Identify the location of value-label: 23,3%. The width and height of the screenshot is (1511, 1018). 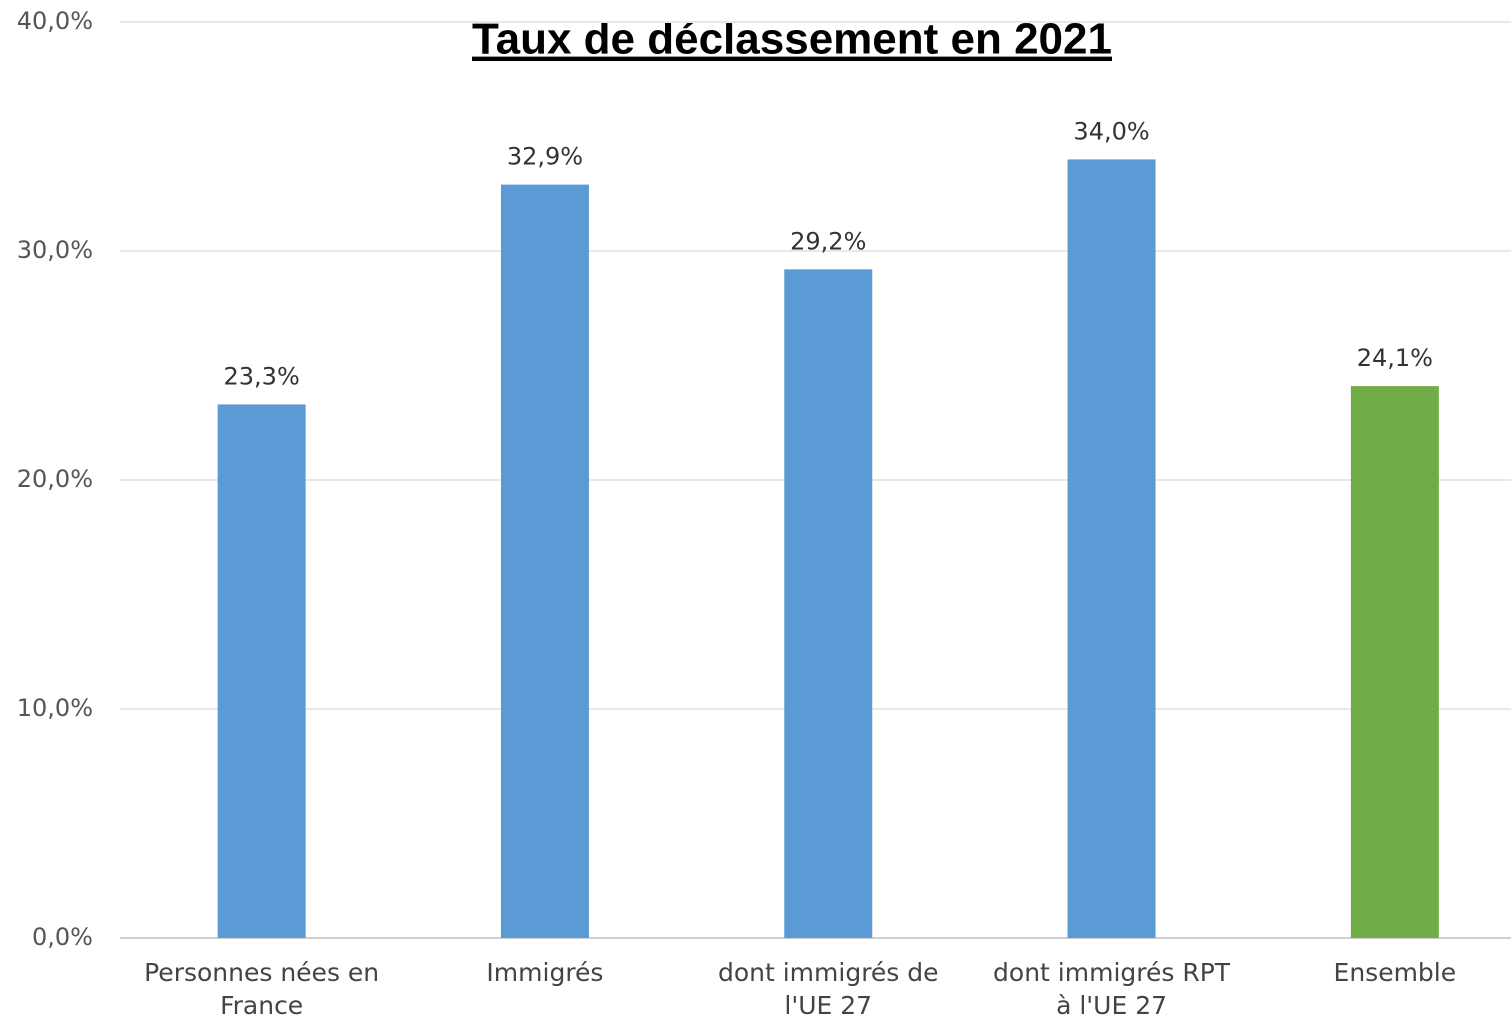
(262, 376).